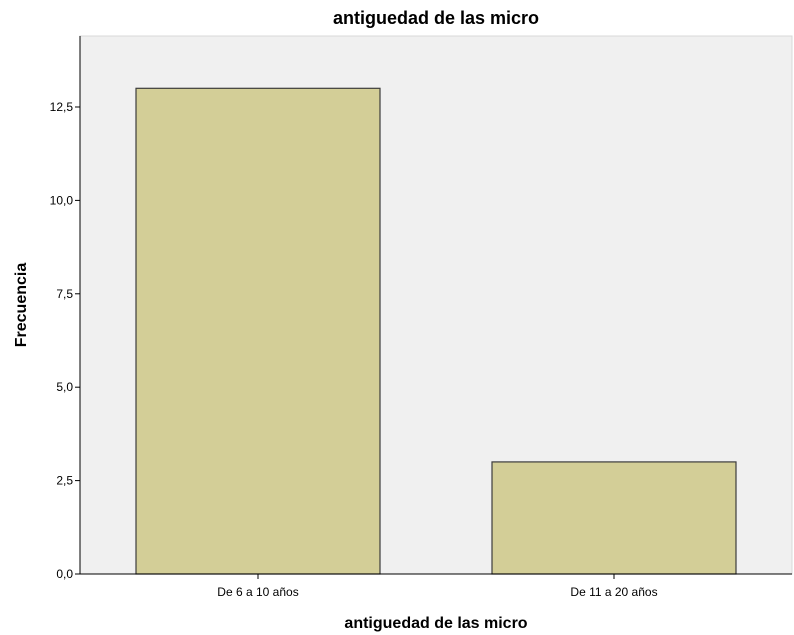  I want to click on y-tick-label: 12,5, so click(62, 107).